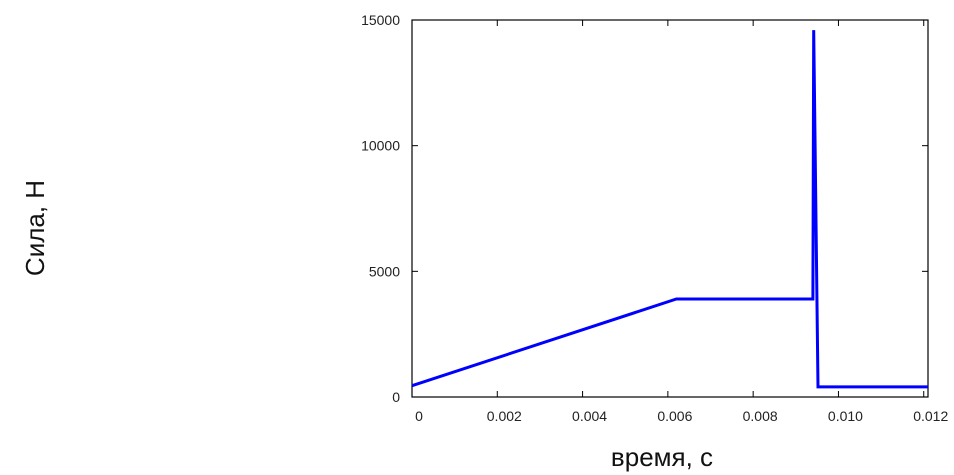 The height and width of the screenshot is (475, 954). What do you see at coordinates (845, 416) in the screenshot?
I see `x-tick-label: 0.010` at bounding box center [845, 416].